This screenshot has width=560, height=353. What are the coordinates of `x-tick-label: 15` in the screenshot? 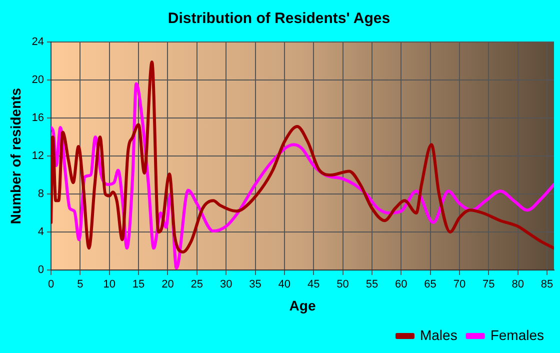 It's located at (138, 284).